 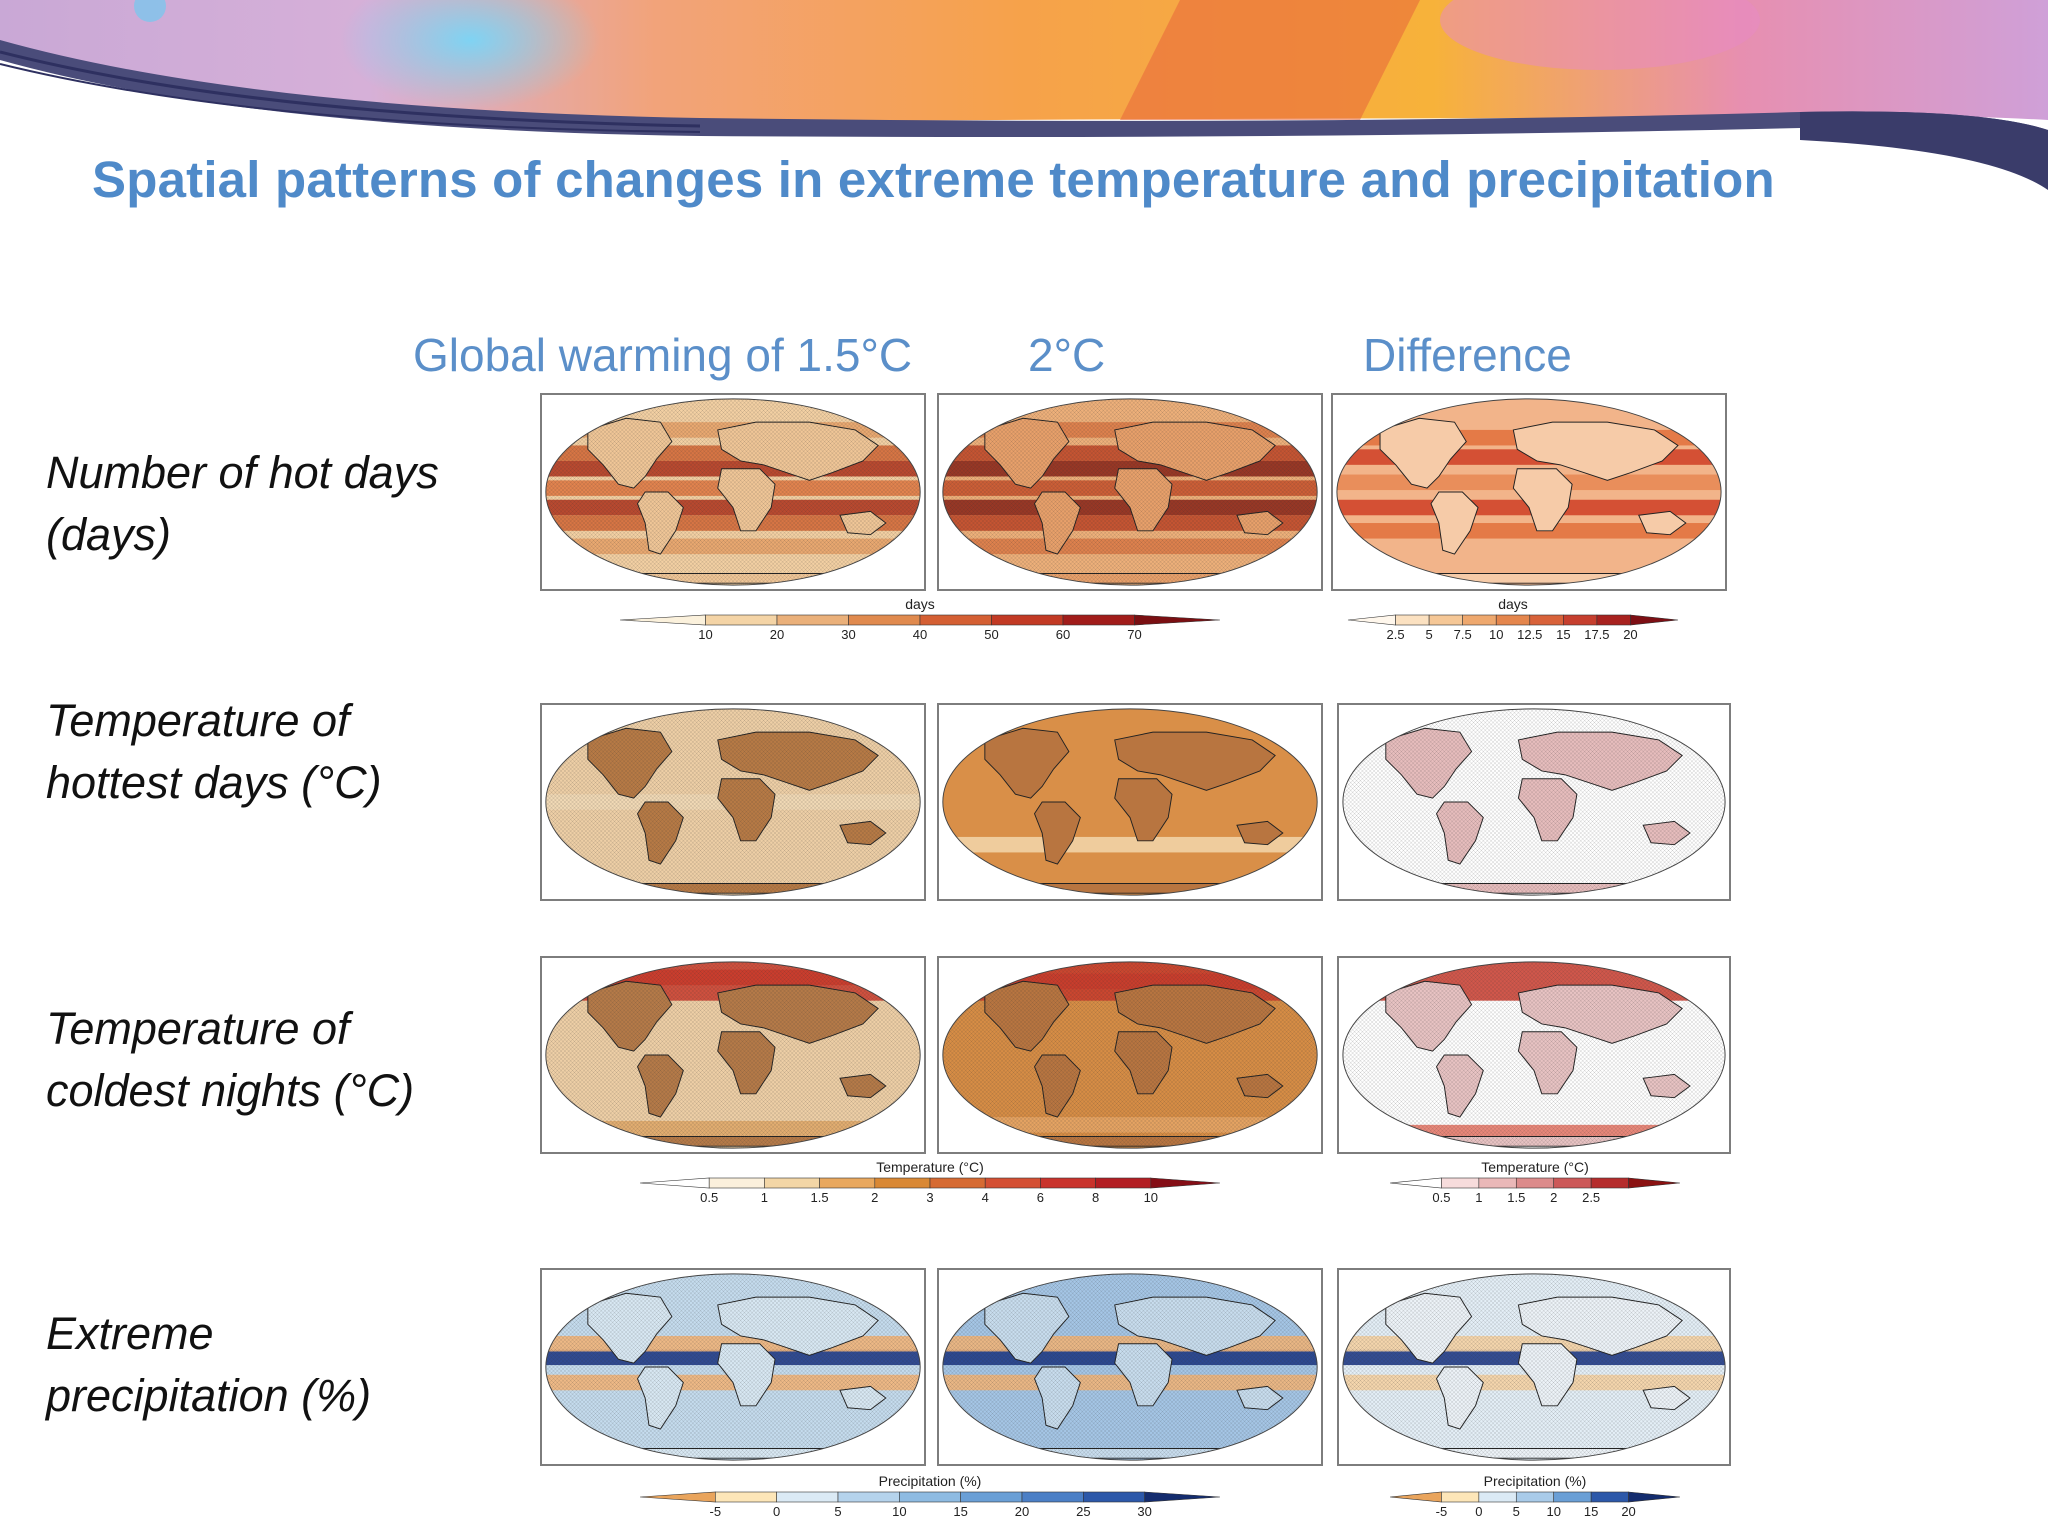 What do you see at coordinates (1467, 355) in the screenshot?
I see `column-header-difference: Difference` at bounding box center [1467, 355].